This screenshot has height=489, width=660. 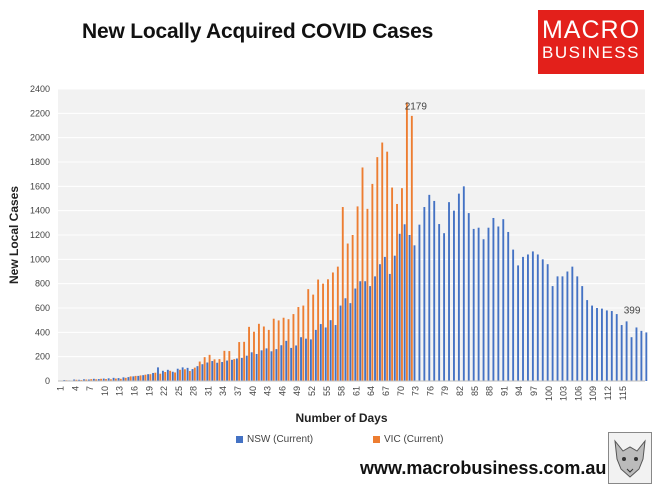 What do you see at coordinates (401, 391) in the screenshot?
I see `x-tick-label: 70` at bounding box center [401, 391].